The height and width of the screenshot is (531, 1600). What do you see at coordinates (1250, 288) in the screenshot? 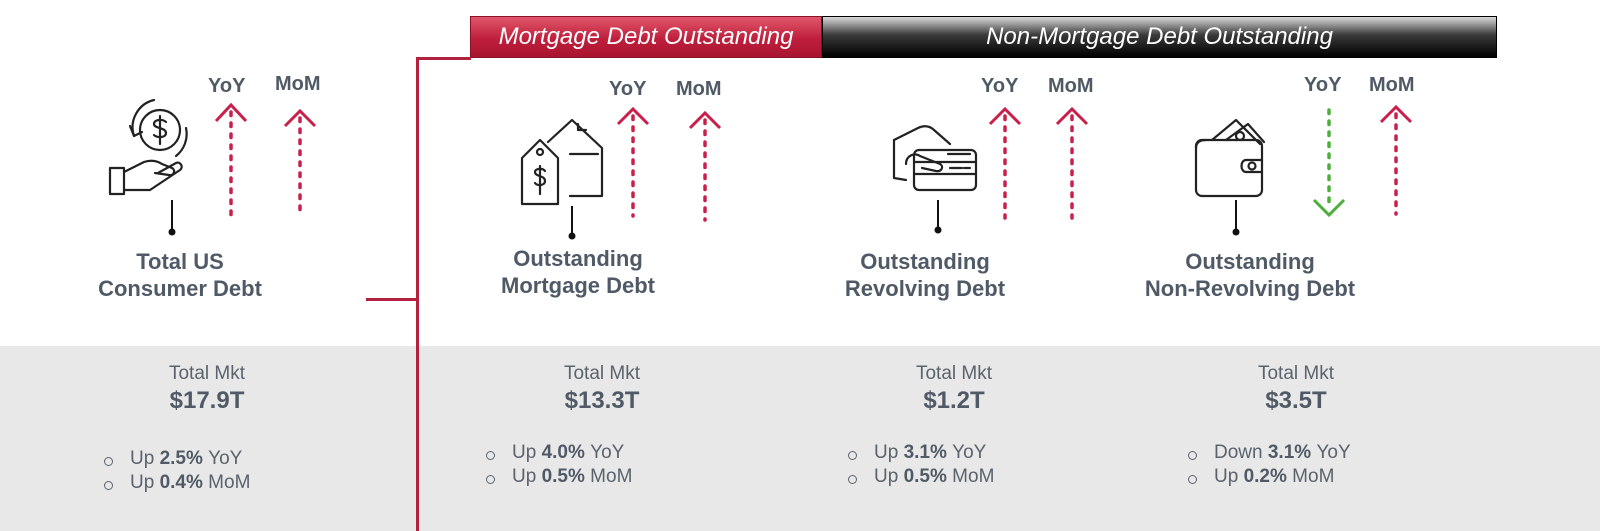
I see `card-title-line-2: Non-Revolving Debt` at bounding box center [1250, 288].